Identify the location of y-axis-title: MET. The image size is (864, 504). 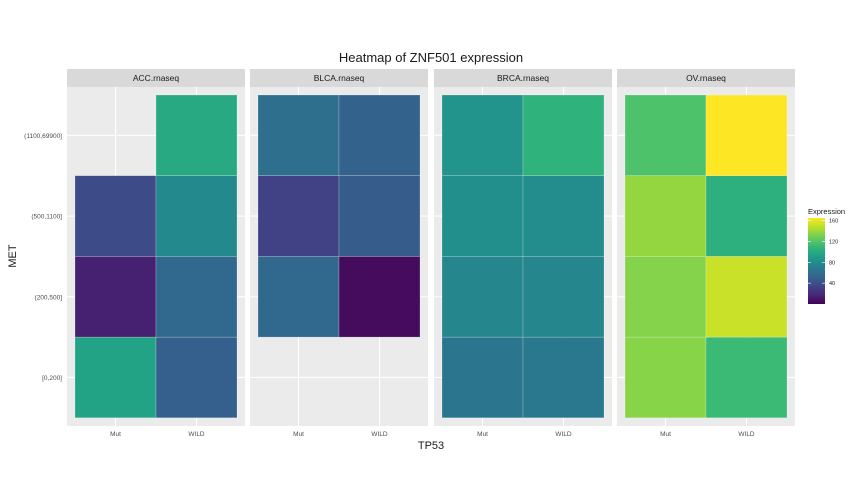
(13, 256).